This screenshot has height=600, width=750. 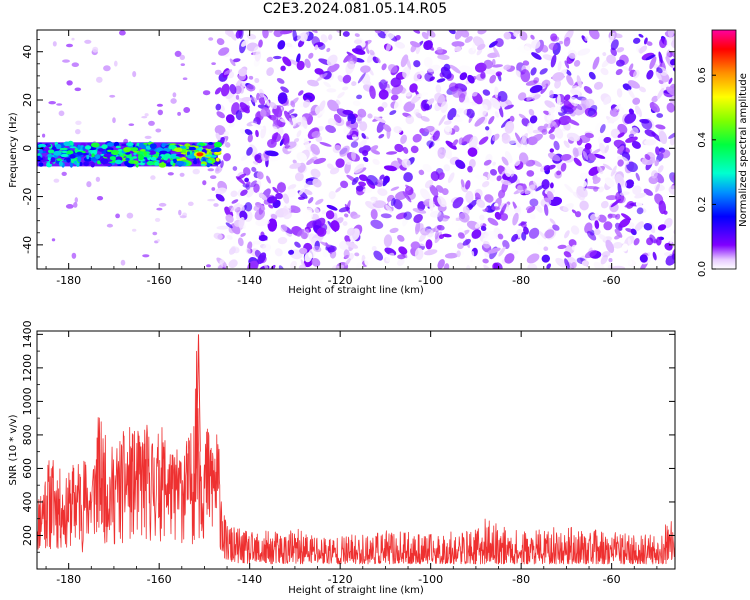 What do you see at coordinates (27, 535) in the screenshot?
I see `snr-y-tick-label: 200` at bounding box center [27, 535].